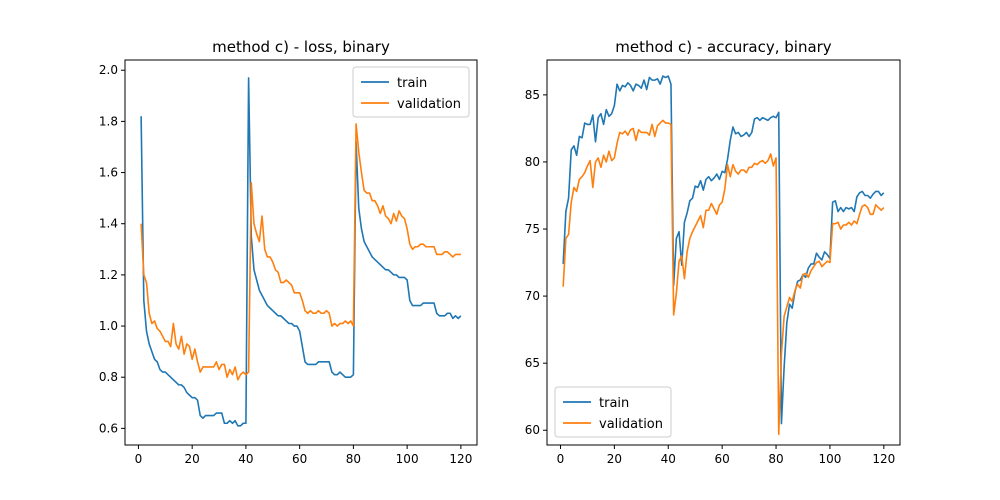 The image size is (1000, 500). What do you see at coordinates (532, 95) in the screenshot?
I see `y-tick-label: 85` at bounding box center [532, 95].